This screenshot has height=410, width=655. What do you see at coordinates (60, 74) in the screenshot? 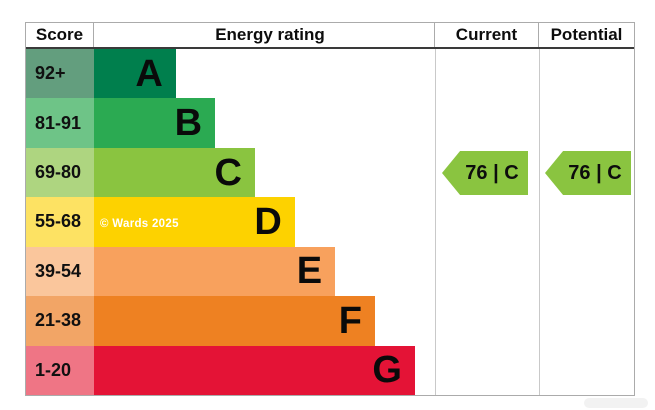
I see `band-score-range: 92+` at bounding box center [60, 74].